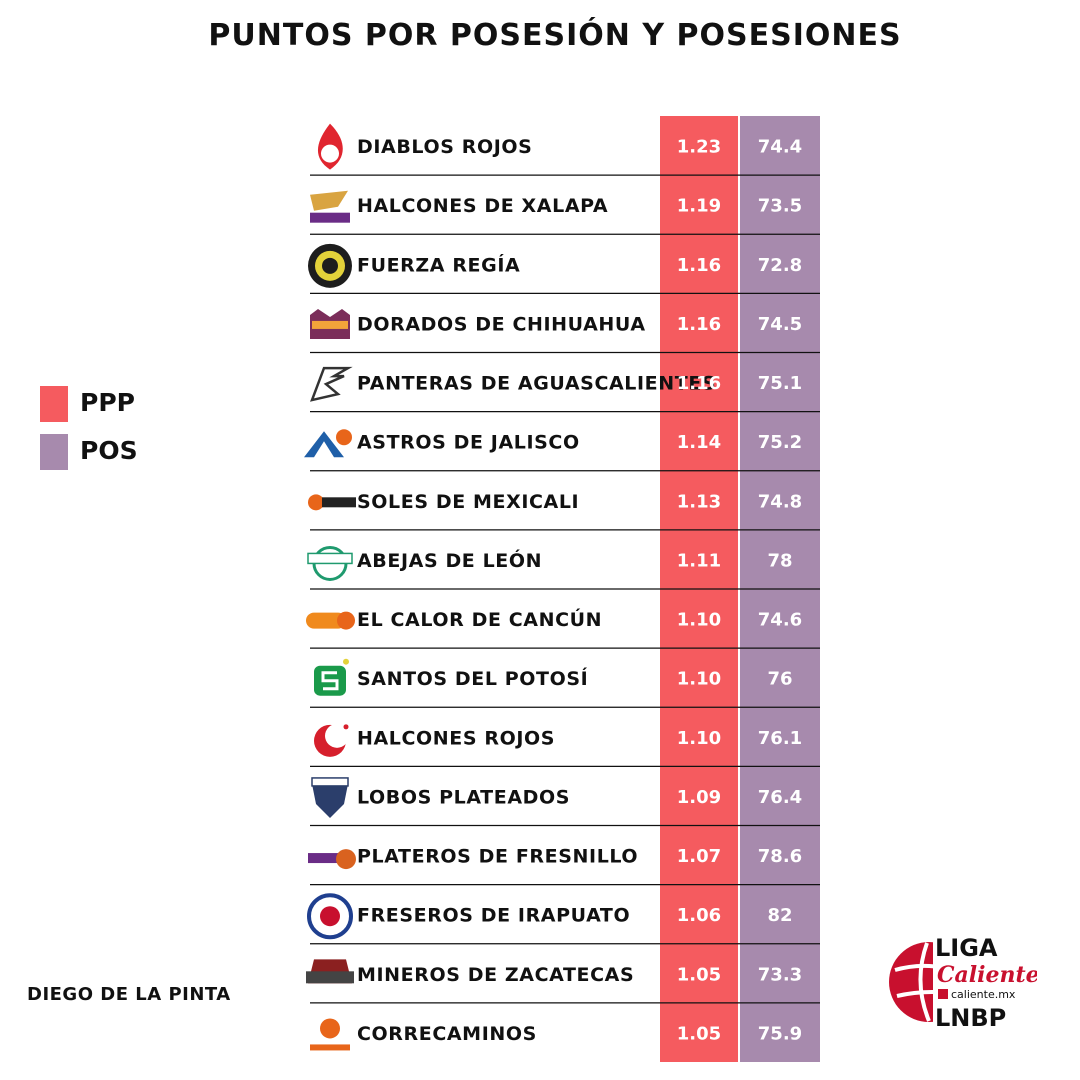 This screenshot has height=1080, width=1080. Describe the element at coordinates (109, 450) in the screenshot. I see `legend-label-pos: POS` at that location.